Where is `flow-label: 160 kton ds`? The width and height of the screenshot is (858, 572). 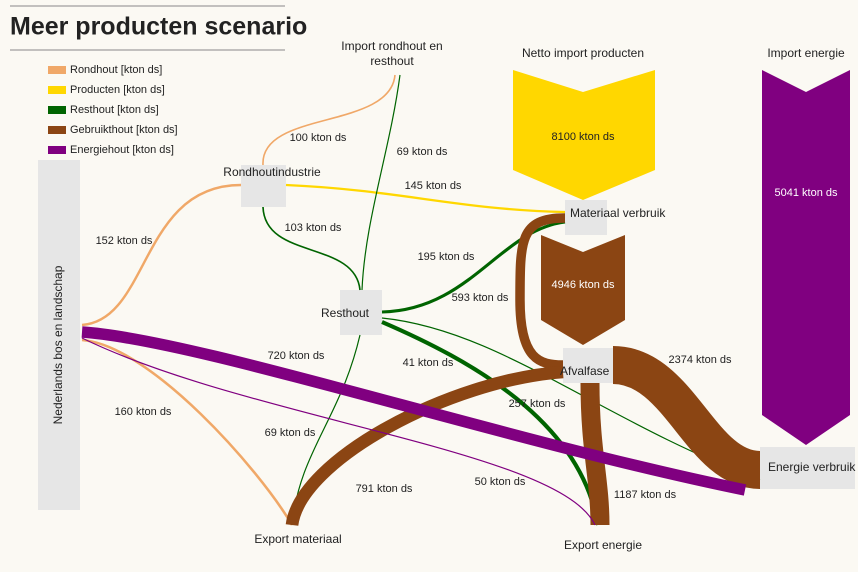
flow-label: 160 kton ds is located at coordinates (143, 412).